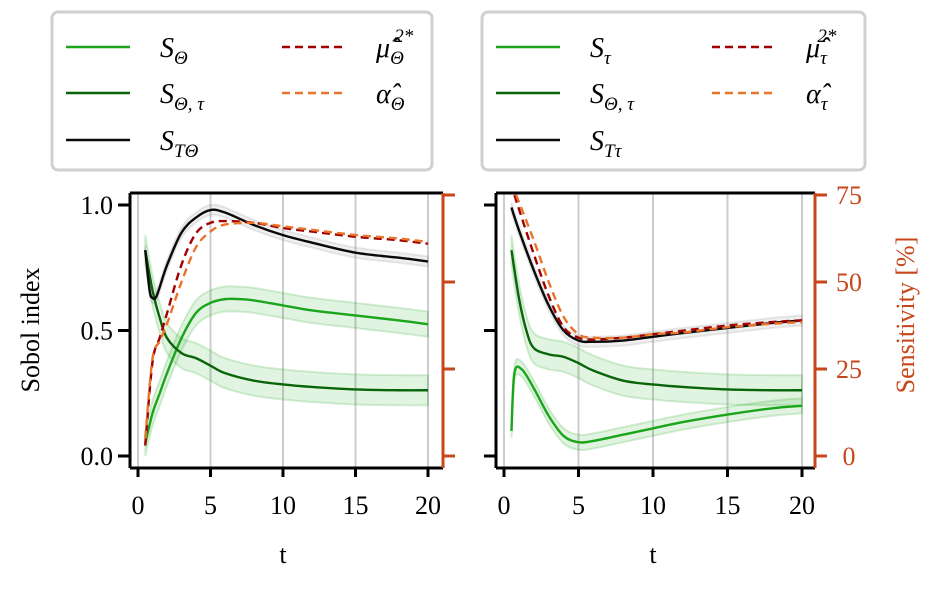 This screenshot has height=591, width=938. What do you see at coordinates (849, 195) in the screenshot?
I see `y2-tick-label: 75` at bounding box center [849, 195].